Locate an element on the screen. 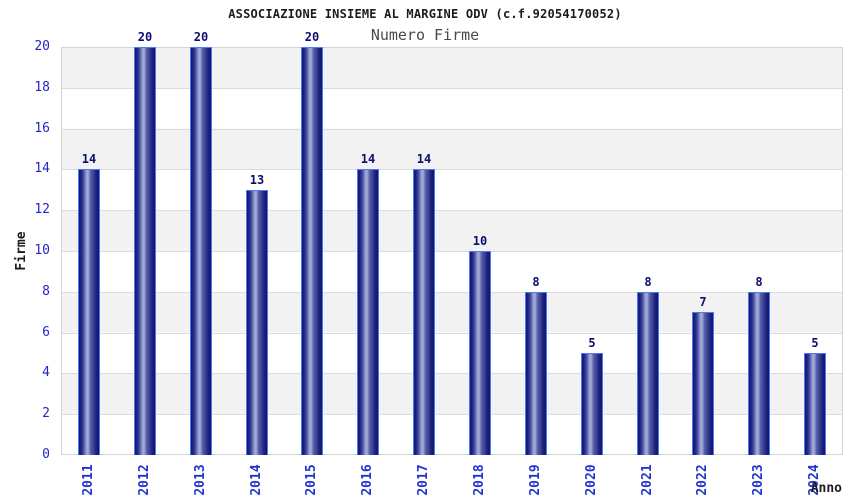 Image resolution: width=850 pixels, height=500 pixels. x-tick-label-2016: 2016 is located at coordinates (367, 480).